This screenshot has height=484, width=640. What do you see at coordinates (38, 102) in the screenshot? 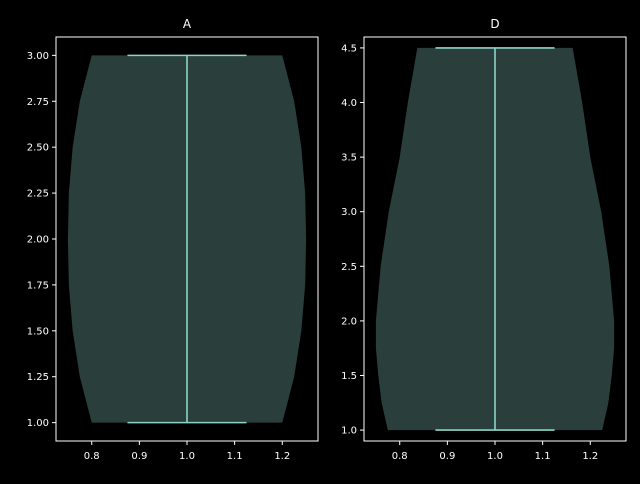
I see `y-tick-label: 2.75` at bounding box center [38, 102].